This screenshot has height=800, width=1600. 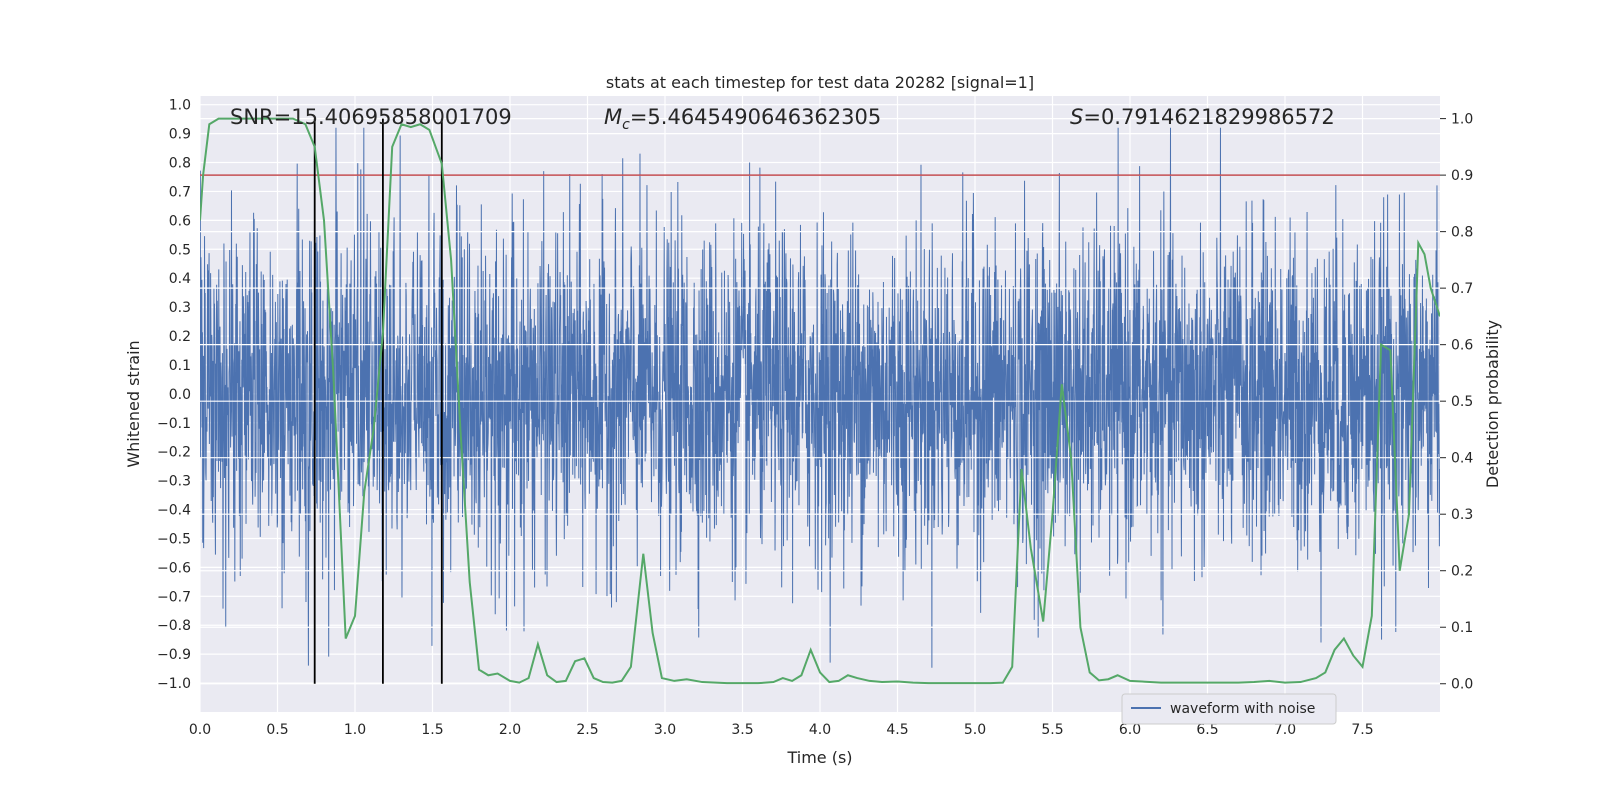 What do you see at coordinates (1462, 459) in the screenshot?
I see `right-tick-label: 0.4` at bounding box center [1462, 459].